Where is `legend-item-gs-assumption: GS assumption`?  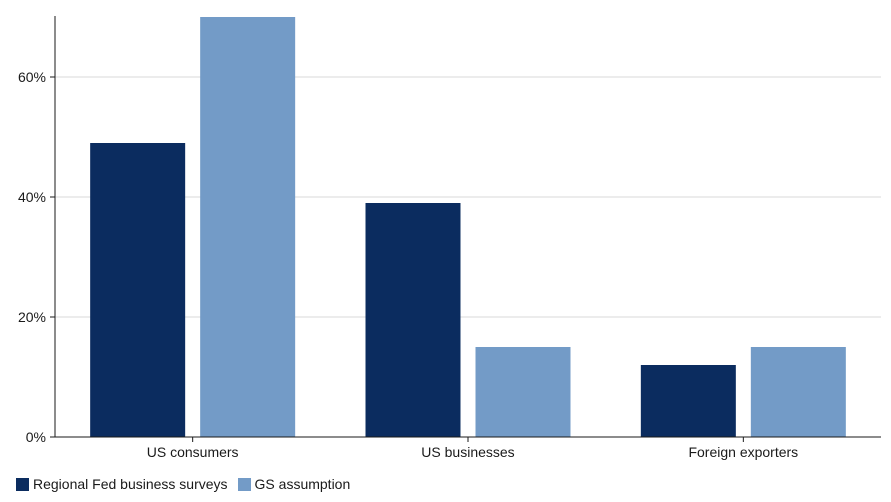
legend-item-gs-assumption: GS assumption is located at coordinates (294, 484).